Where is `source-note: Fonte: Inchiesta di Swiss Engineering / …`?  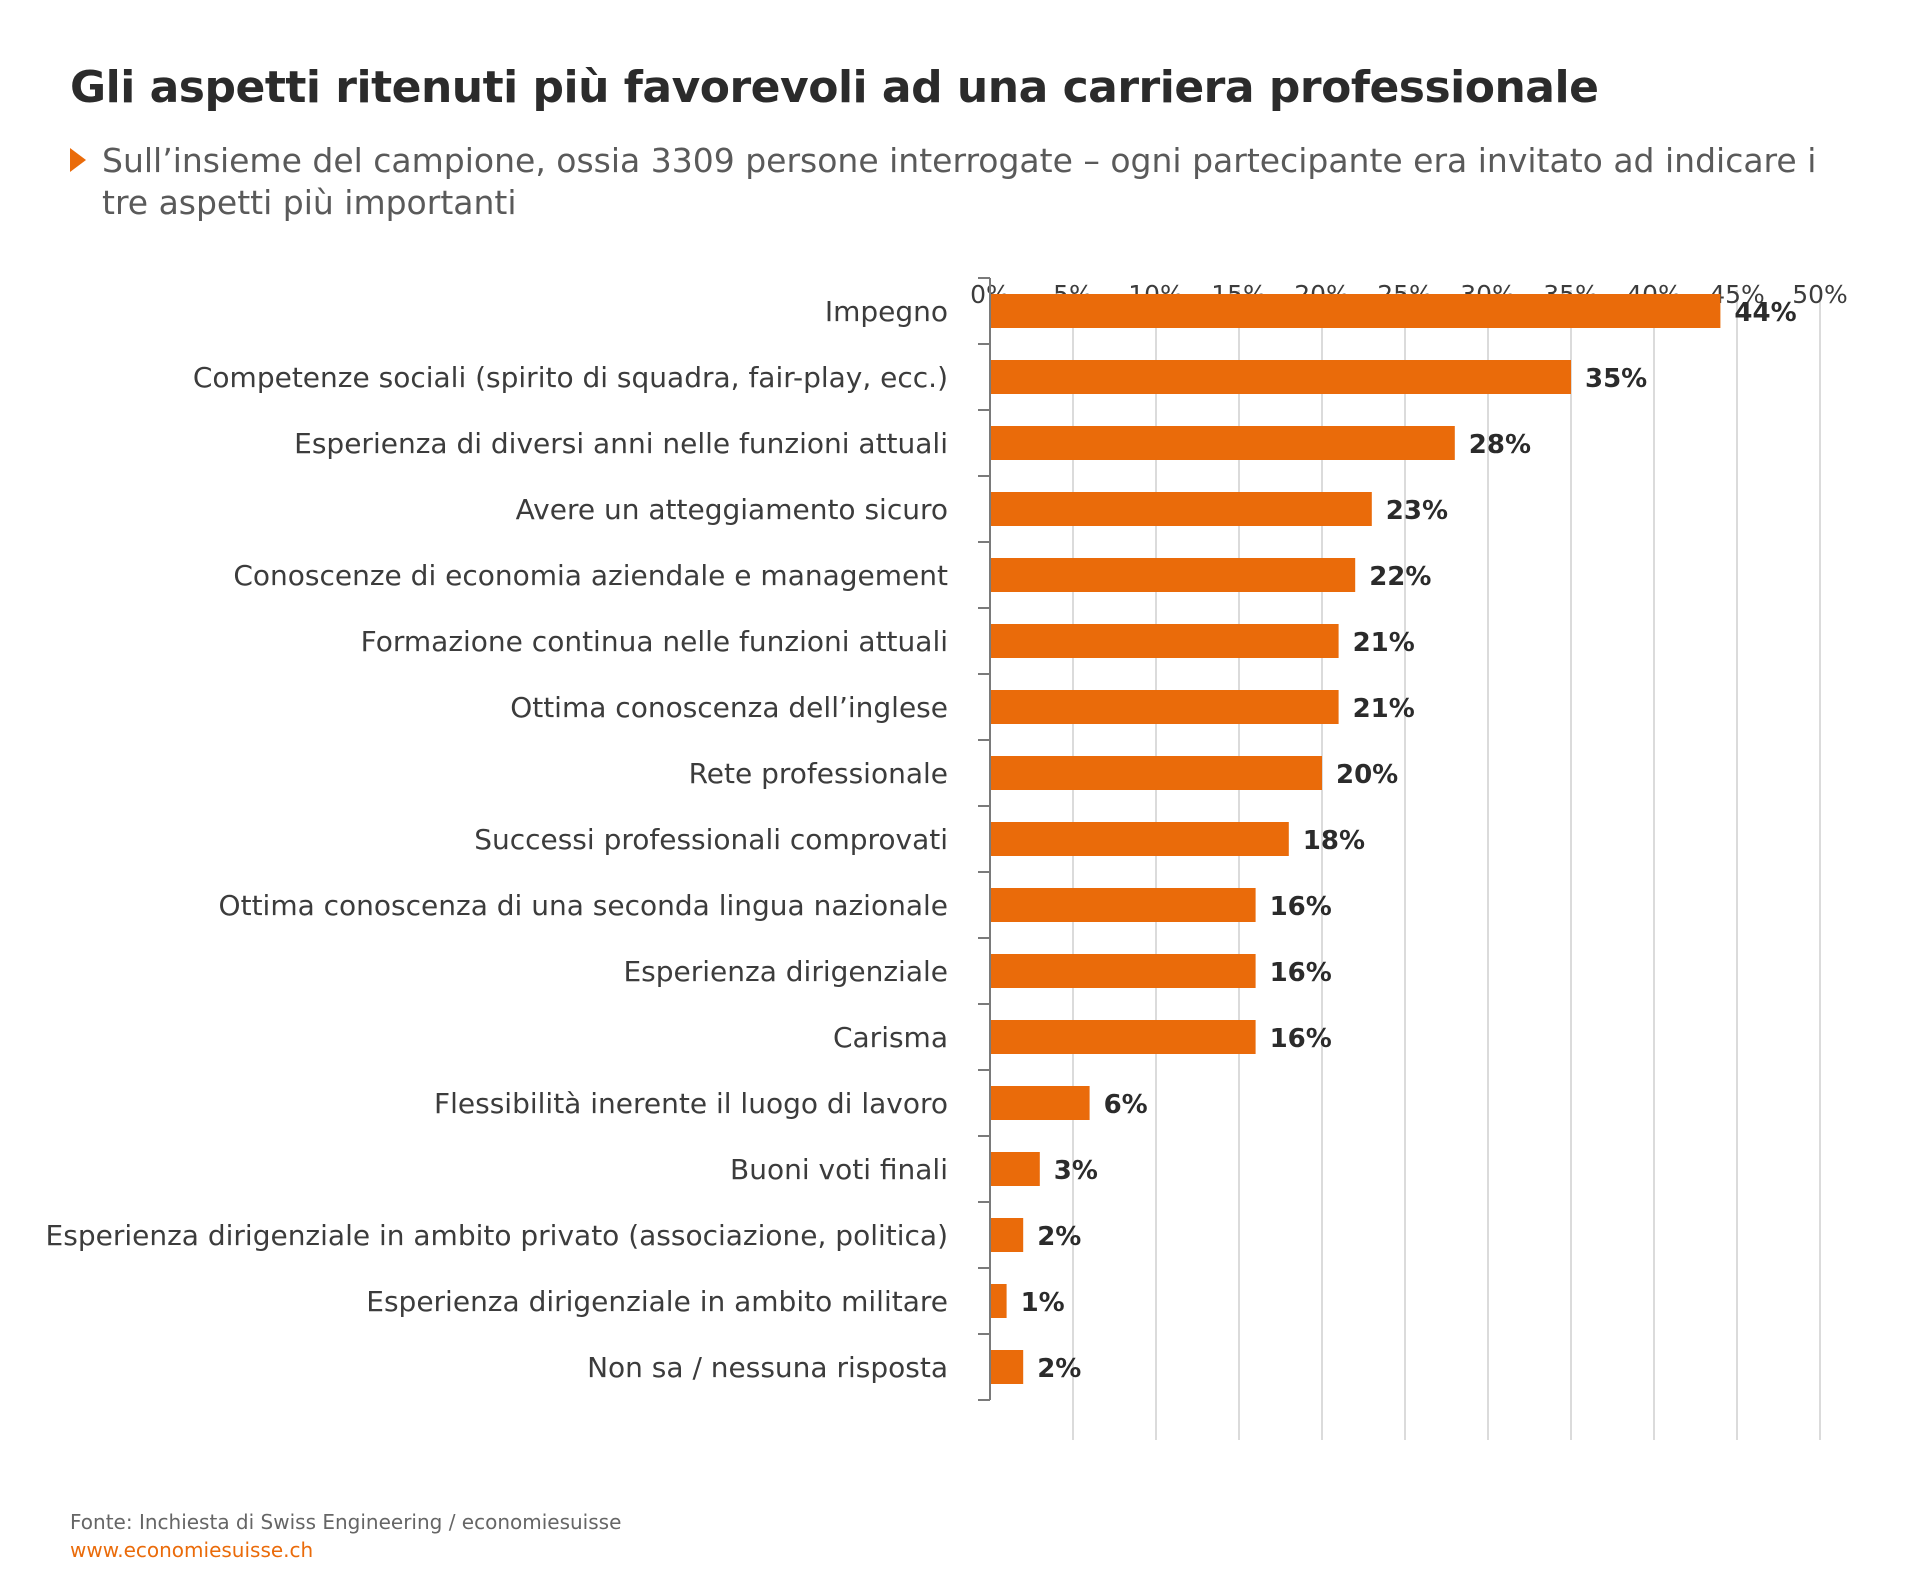 source-note: Fonte: Inchiesta di Swiss Engineering / … is located at coordinates (346, 1522).